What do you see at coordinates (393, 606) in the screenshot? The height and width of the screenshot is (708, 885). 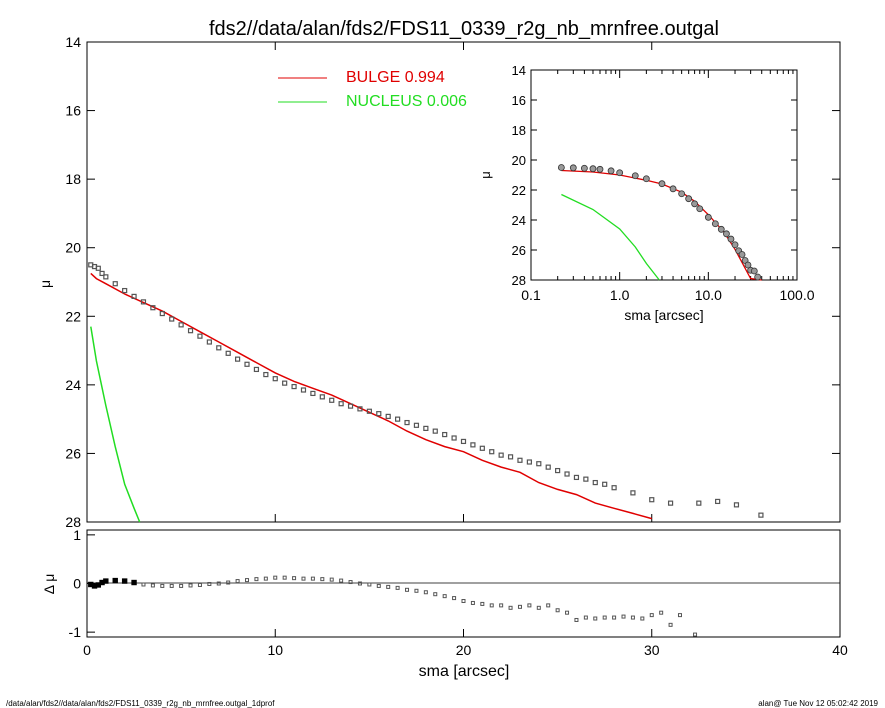 I see `residual-points` at bounding box center [393, 606].